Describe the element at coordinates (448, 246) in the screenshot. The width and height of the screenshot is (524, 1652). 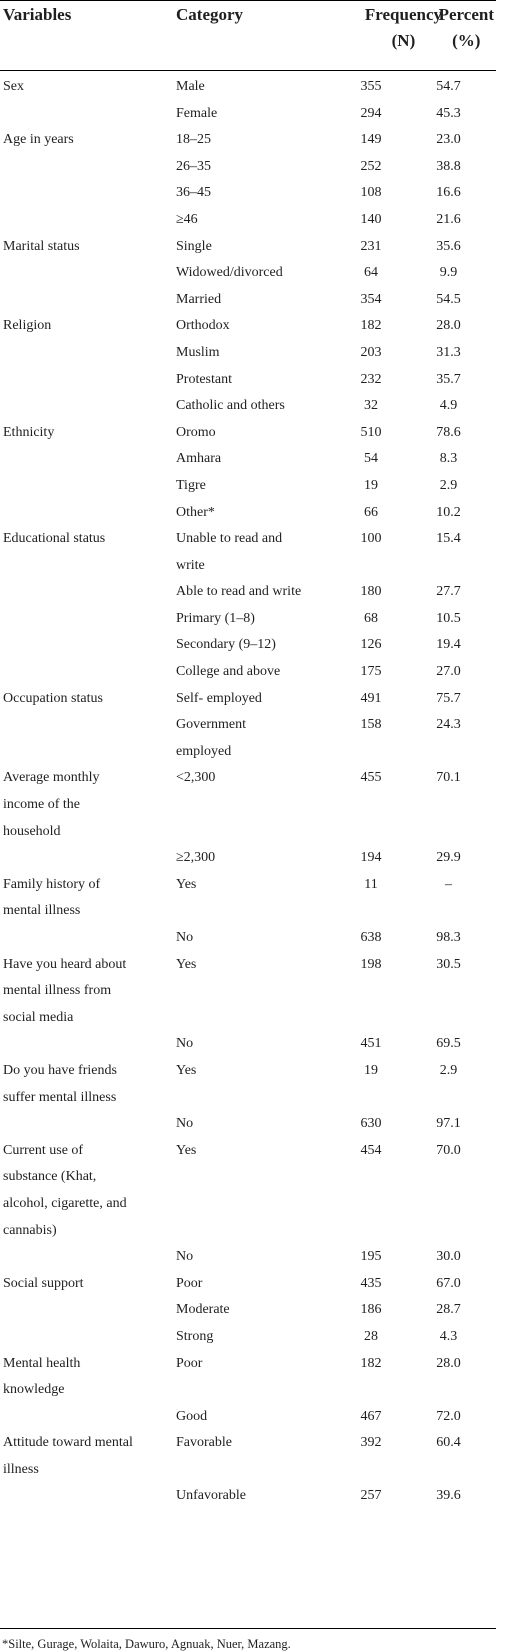
I see `percent-cell: 35.6` at that location.